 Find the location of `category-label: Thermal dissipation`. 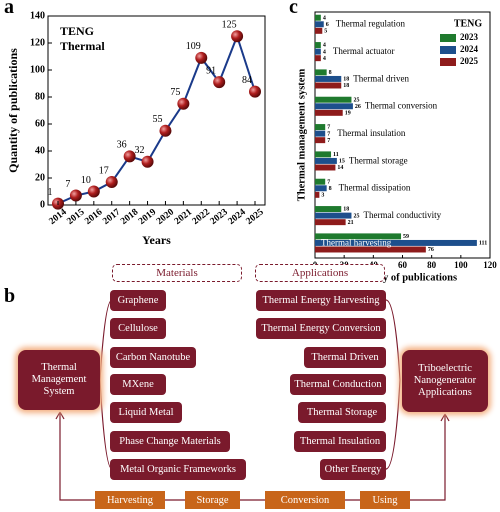

category-label: Thermal dissipation is located at coordinates (375, 188).